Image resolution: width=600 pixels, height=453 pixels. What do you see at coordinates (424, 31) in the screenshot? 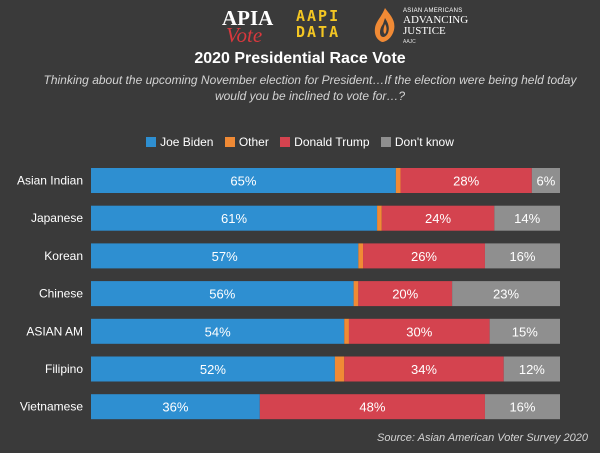
I see `aajc-logo-line2: JUSTICE` at bounding box center [424, 31].